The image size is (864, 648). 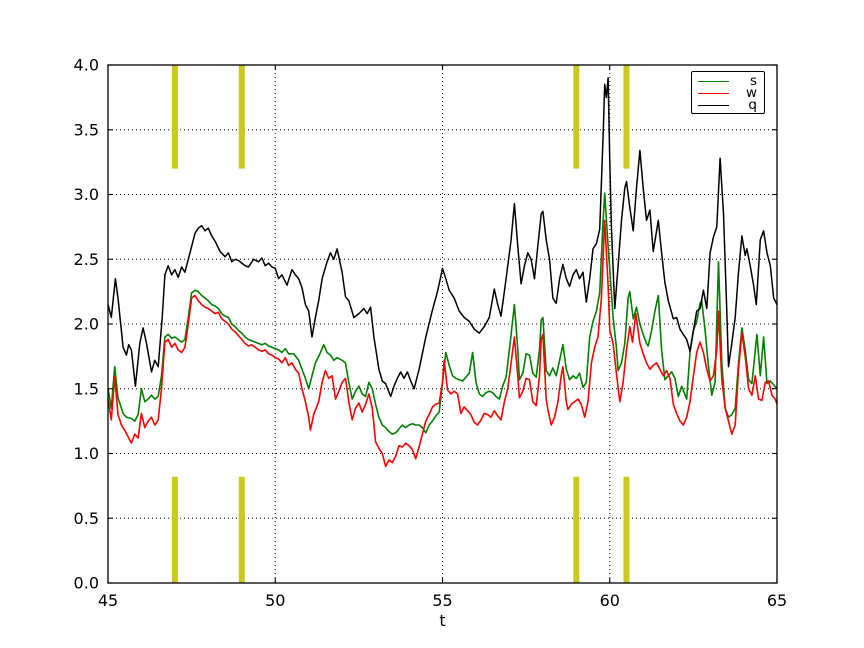 What do you see at coordinates (108, 600) in the screenshot?
I see `x-tick-label: 45` at bounding box center [108, 600].